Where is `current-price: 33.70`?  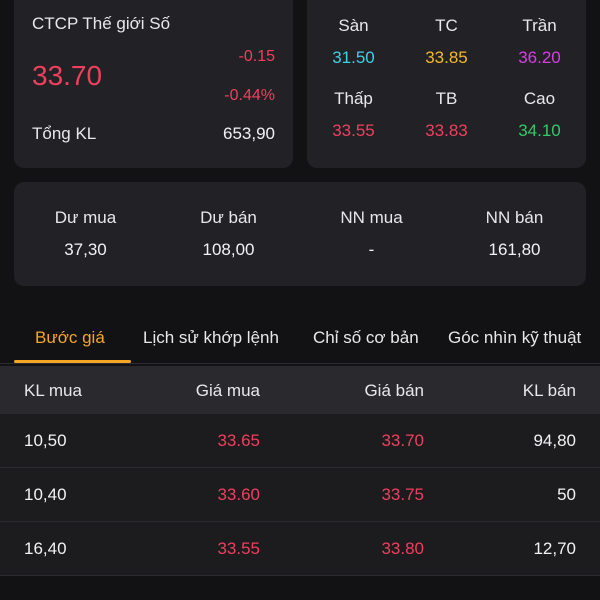
current-price: 33.70 is located at coordinates (67, 75).